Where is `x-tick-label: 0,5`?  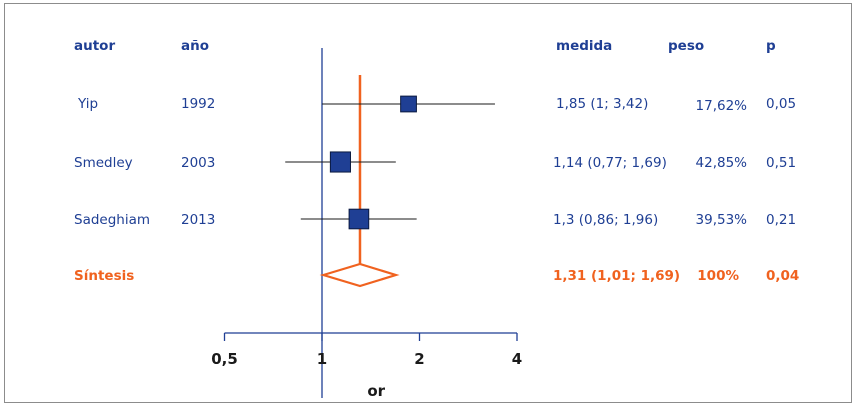 x-tick-label: 0,5 is located at coordinates (224, 359).